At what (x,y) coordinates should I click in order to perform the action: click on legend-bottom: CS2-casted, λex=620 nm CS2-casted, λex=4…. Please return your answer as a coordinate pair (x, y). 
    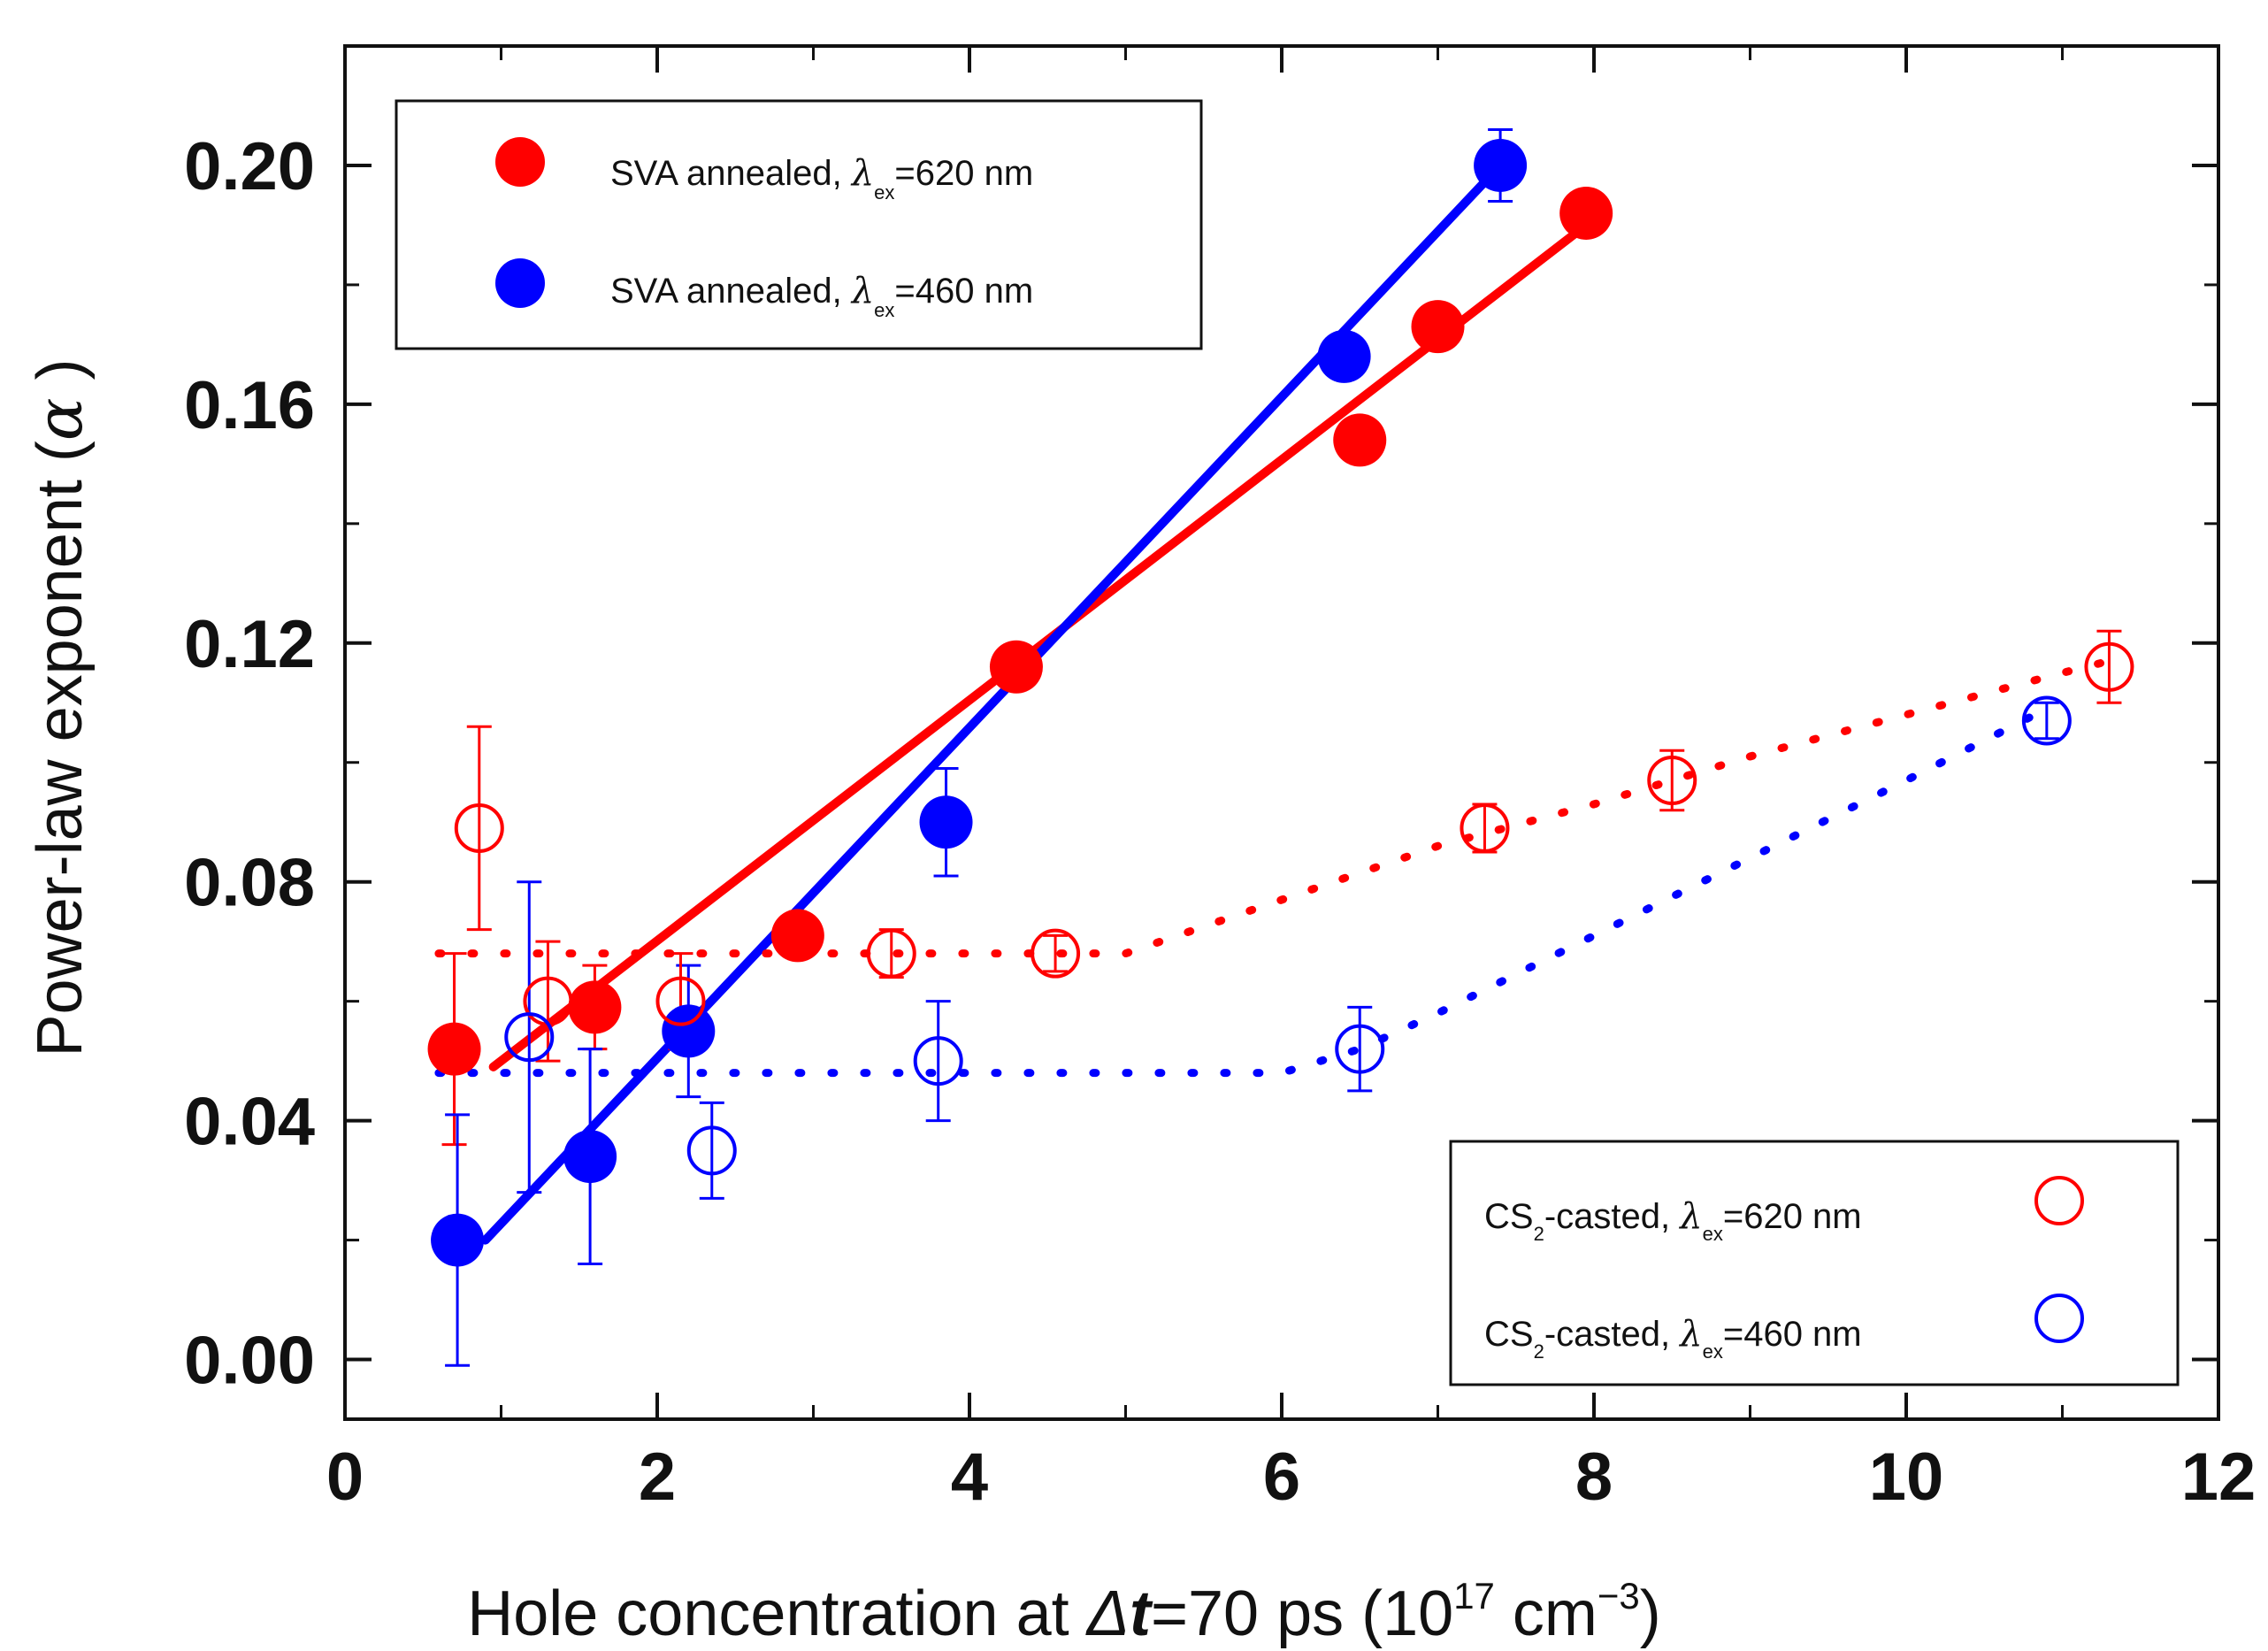
    Looking at the image, I should click on (1815, 1263).